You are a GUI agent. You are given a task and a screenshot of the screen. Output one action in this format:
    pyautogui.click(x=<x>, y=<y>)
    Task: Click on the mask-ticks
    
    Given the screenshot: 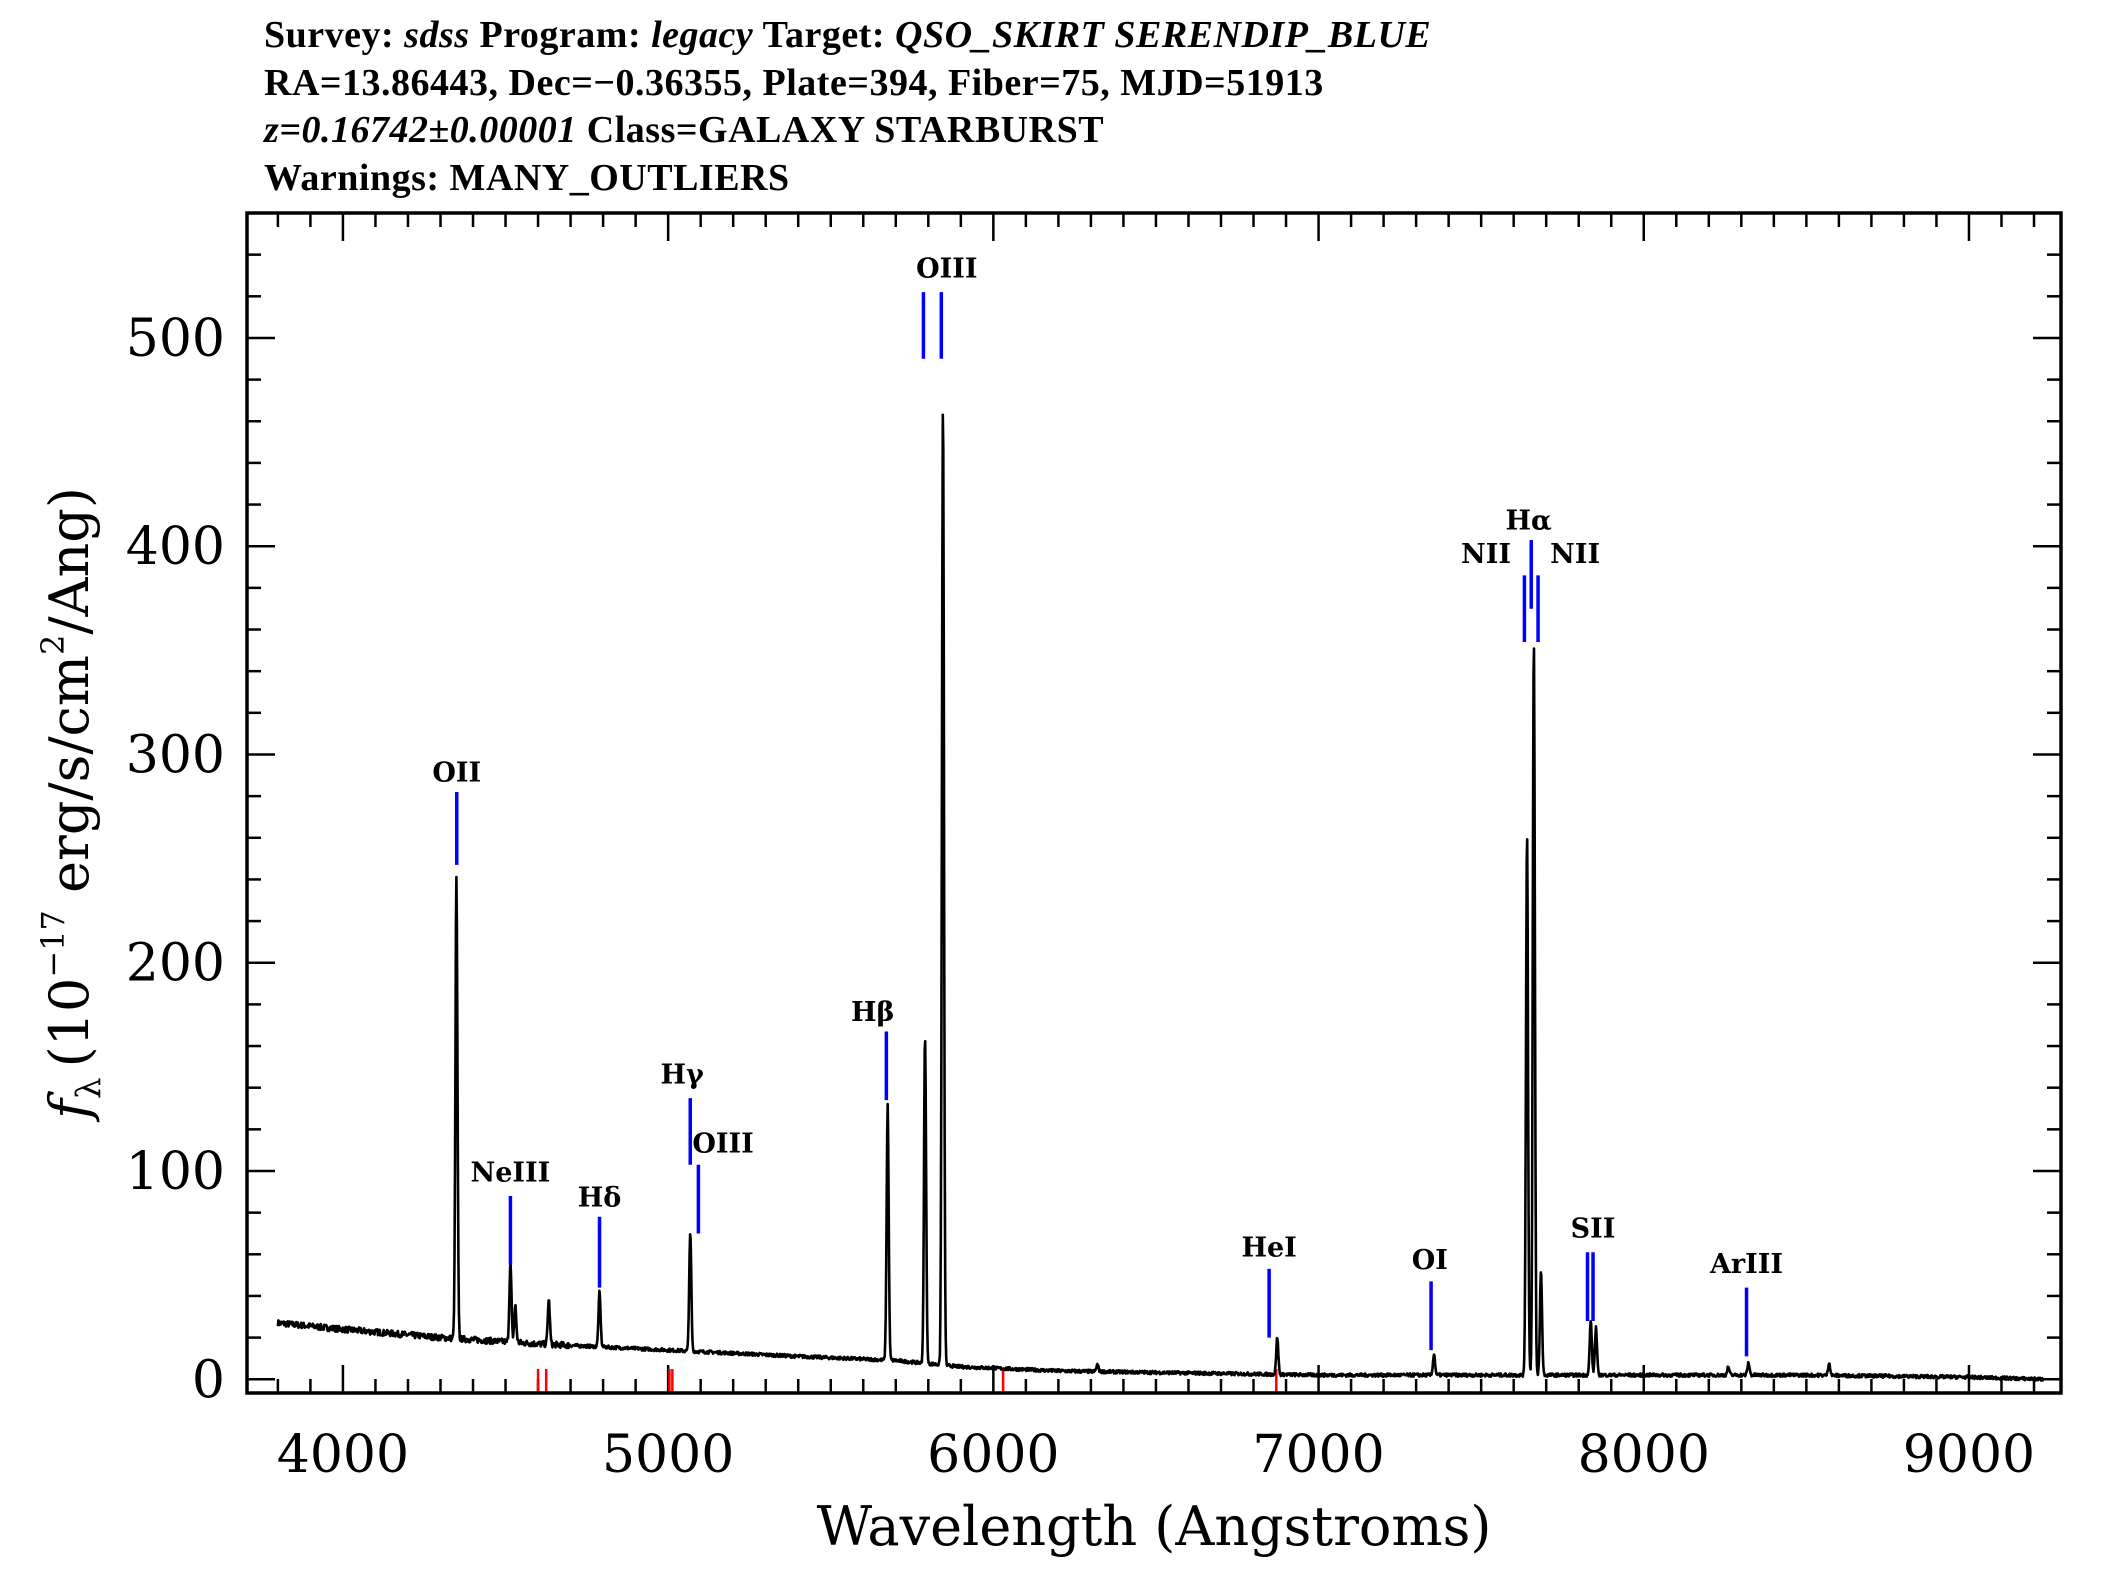 What is the action you would take?
    pyautogui.click(x=907, y=1381)
    